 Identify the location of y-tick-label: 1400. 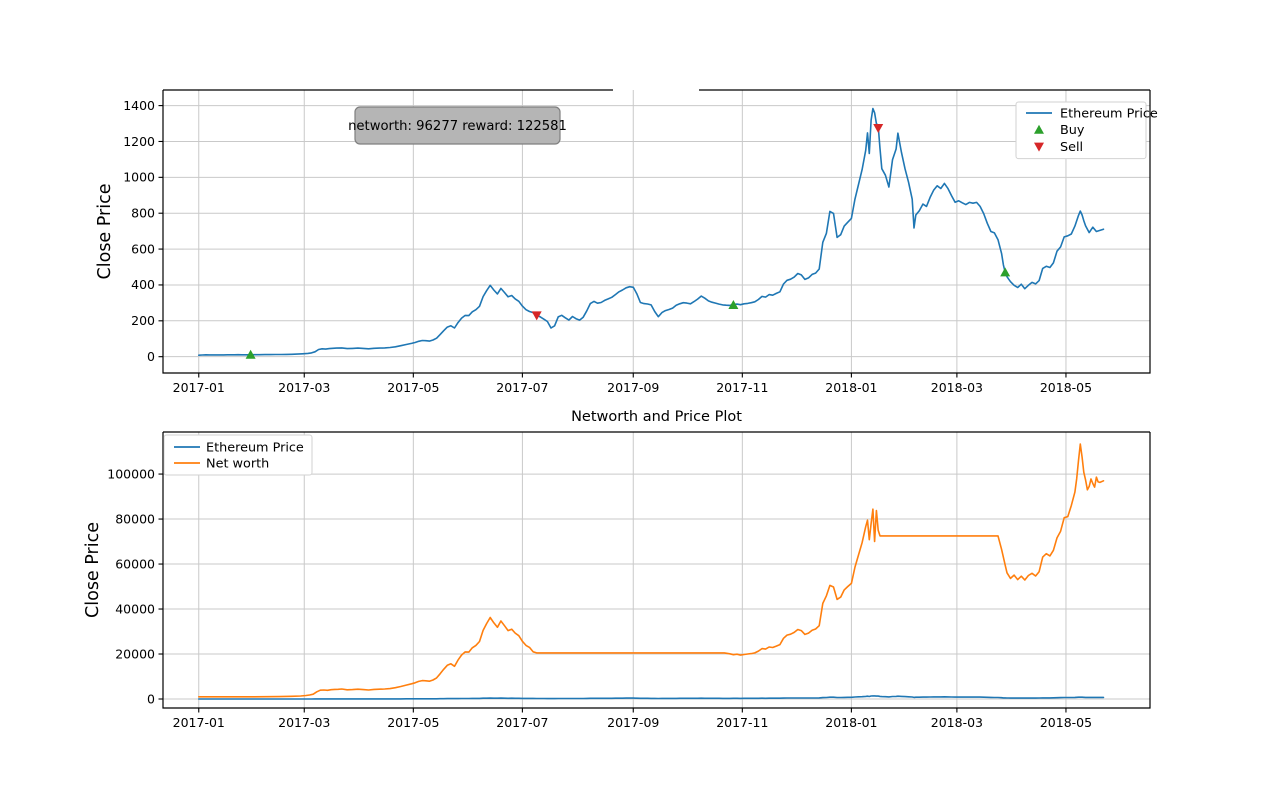
(139, 105).